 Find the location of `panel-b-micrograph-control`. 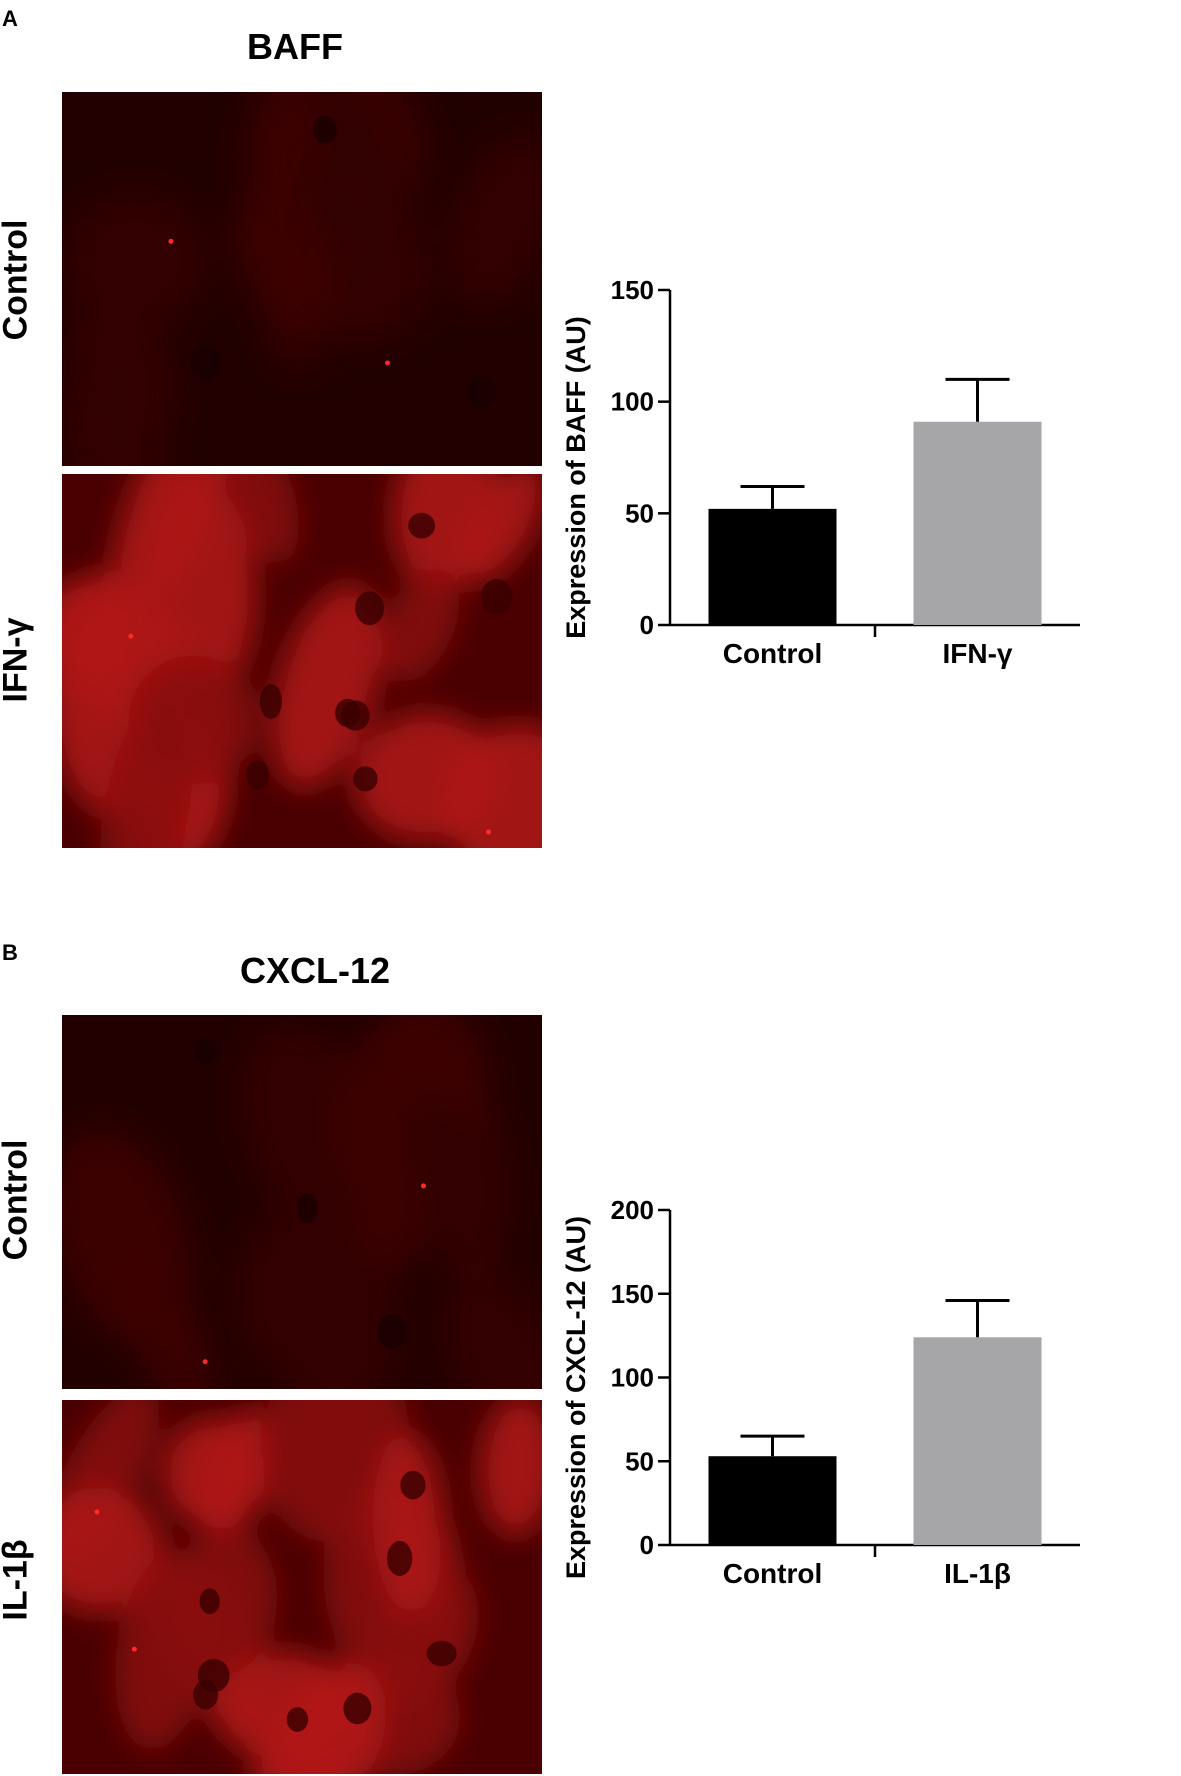

panel-b-micrograph-control is located at coordinates (302, 1202).